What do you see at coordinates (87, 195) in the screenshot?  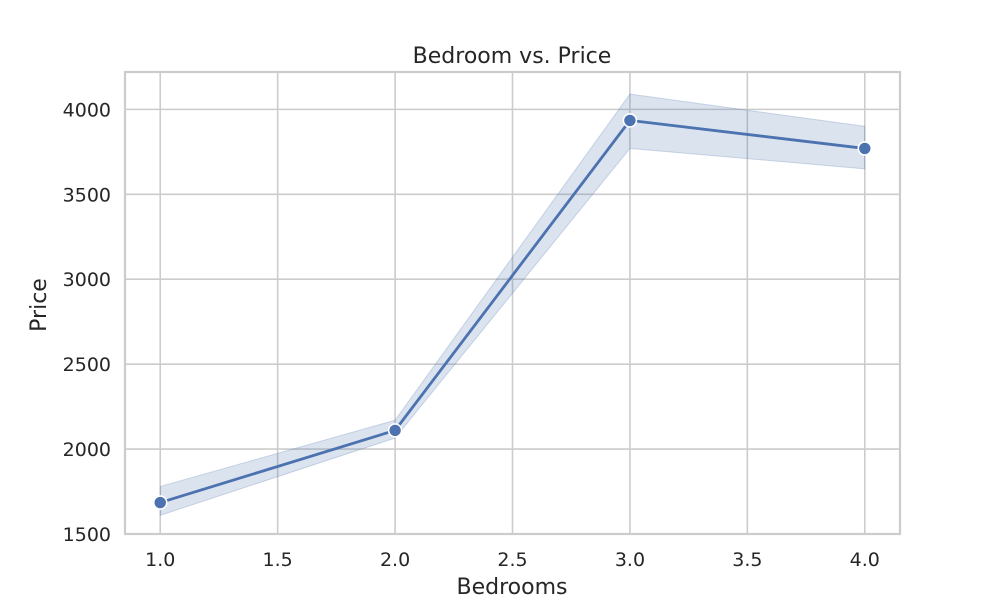 I see `y-tick-label: 3500` at bounding box center [87, 195].